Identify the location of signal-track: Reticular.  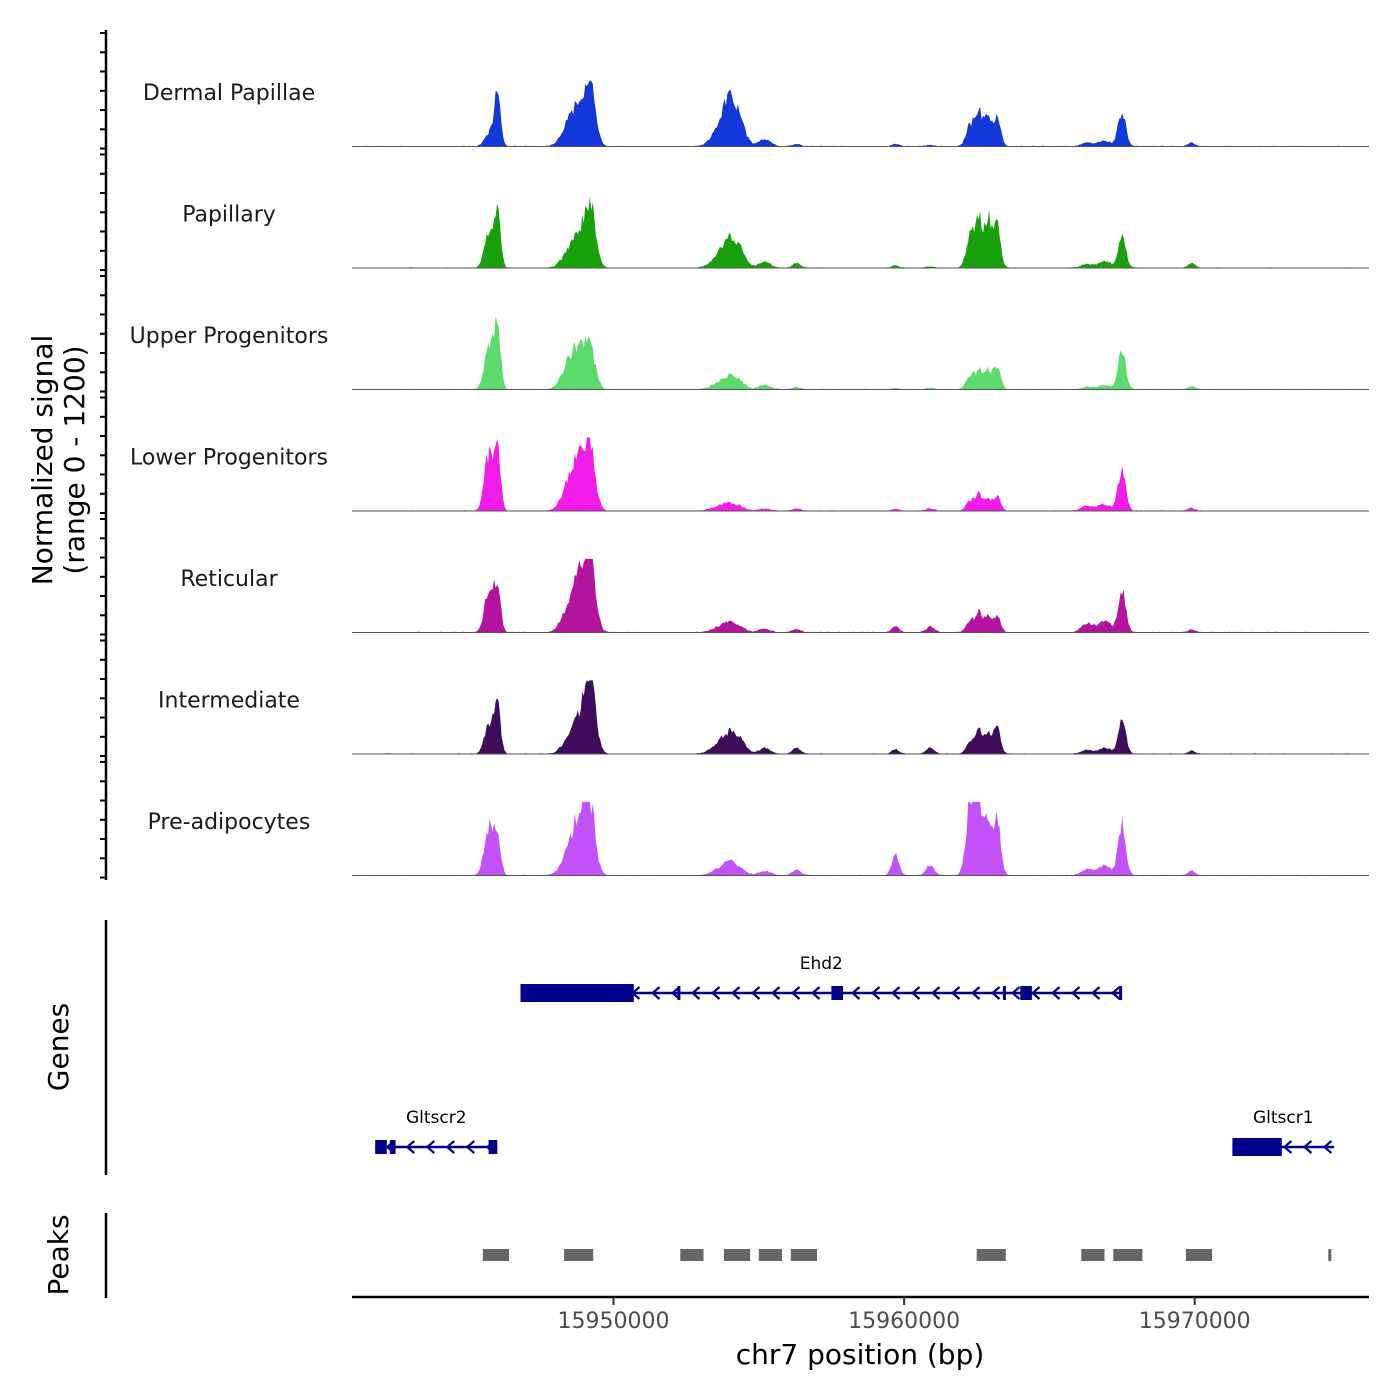
(774, 595).